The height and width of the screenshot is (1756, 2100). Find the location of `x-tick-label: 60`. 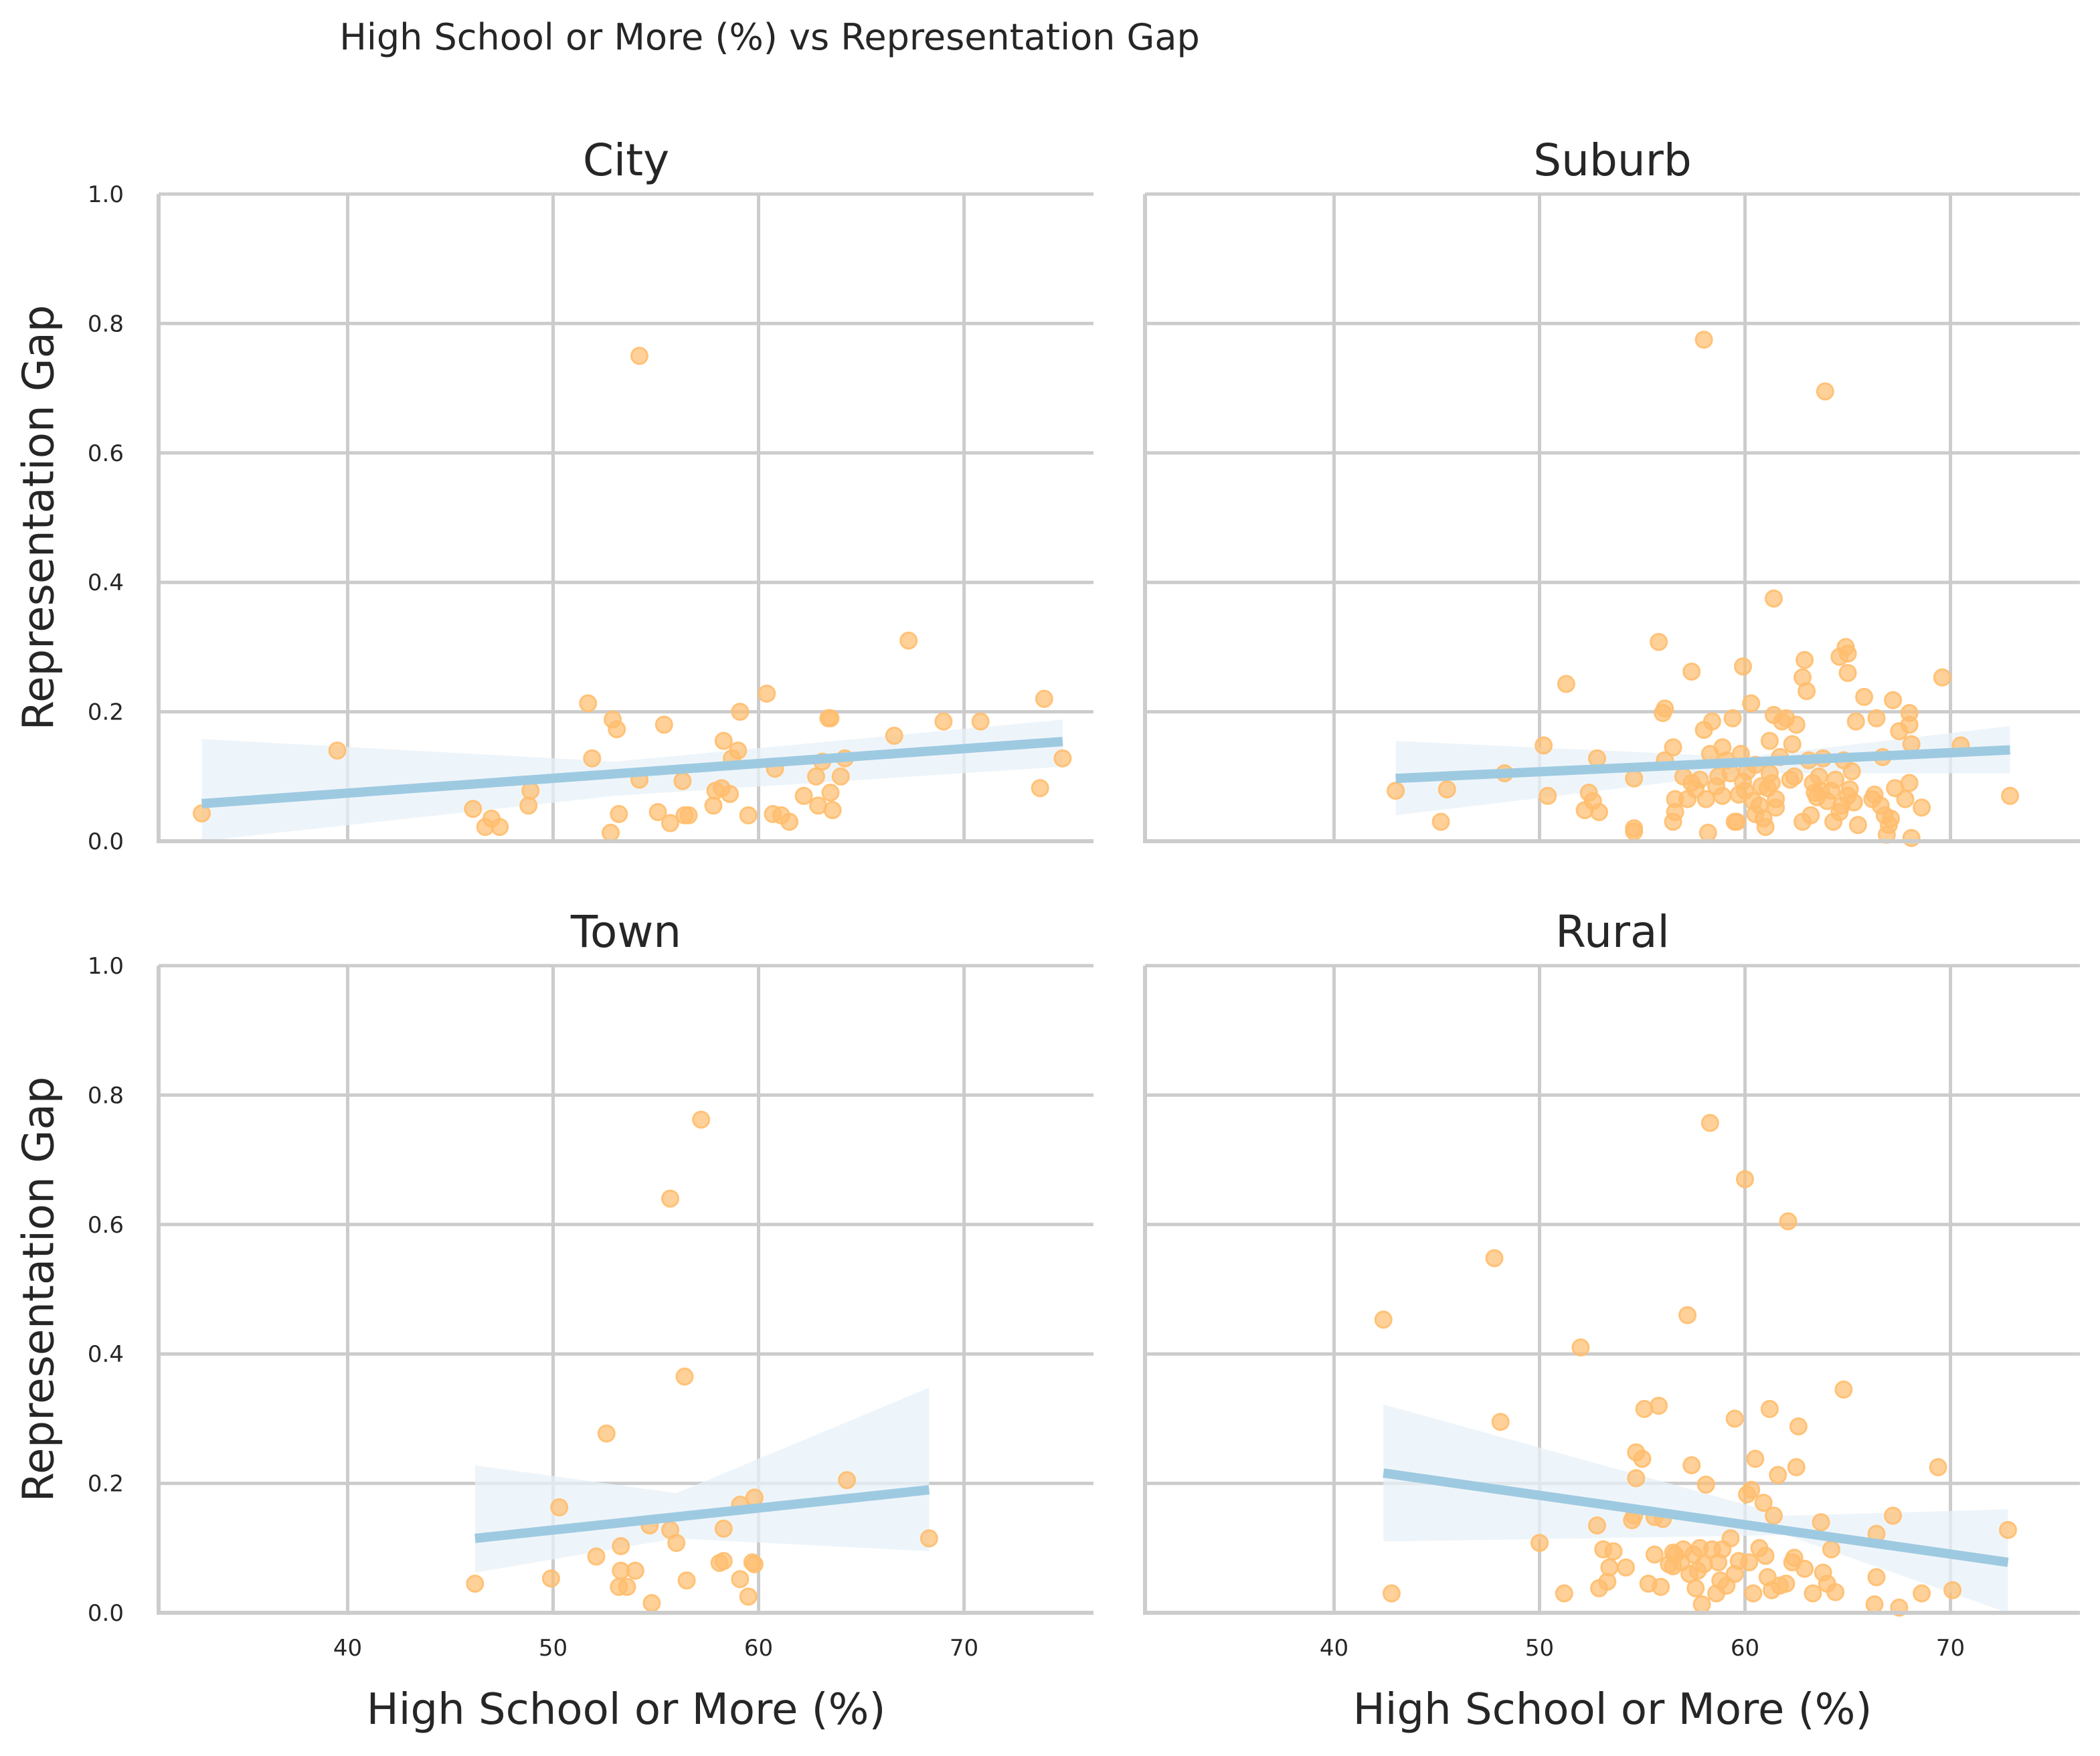

x-tick-label: 60 is located at coordinates (1745, 1649).